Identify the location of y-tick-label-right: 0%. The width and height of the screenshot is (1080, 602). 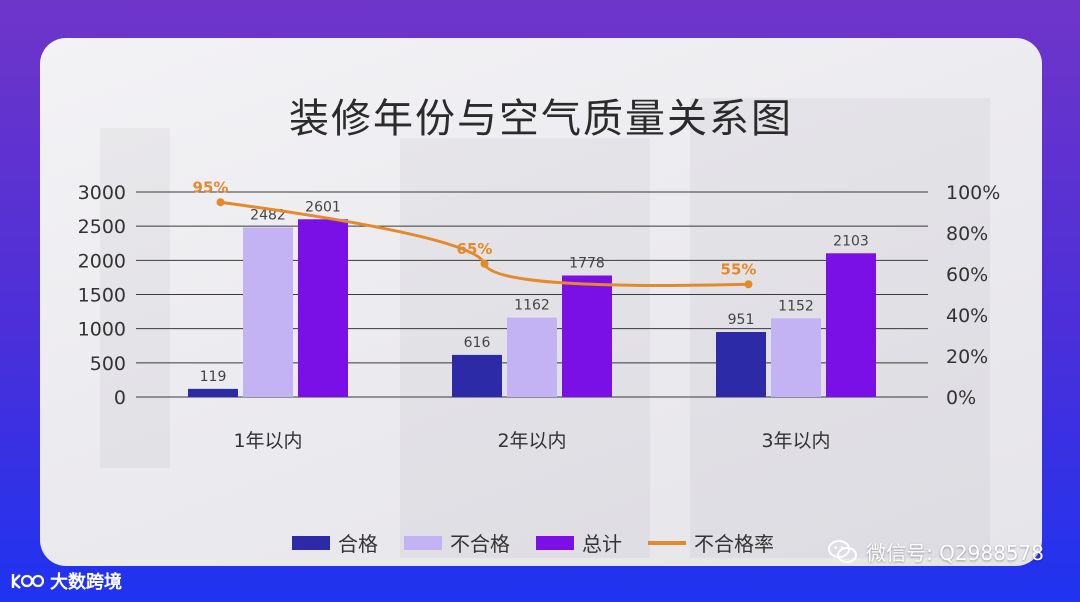
(961, 398).